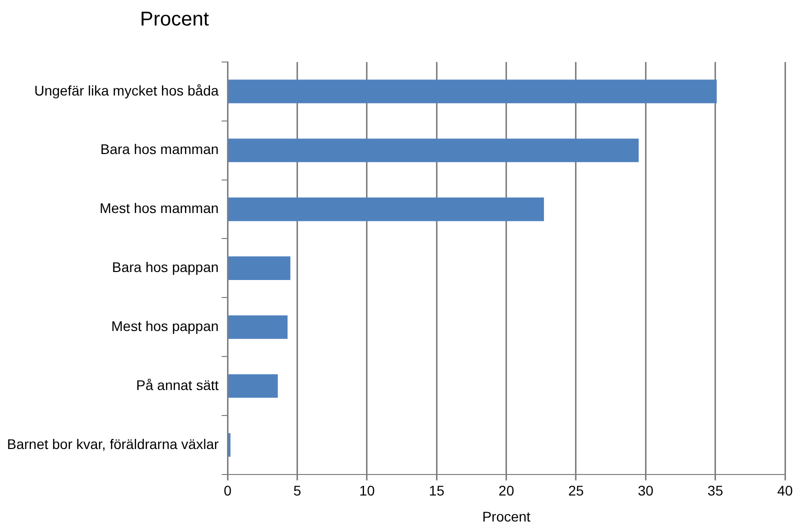  I want to click on y-tick-label: Barnet bor kvar, föräldrarna växlar, so click(113, 444).